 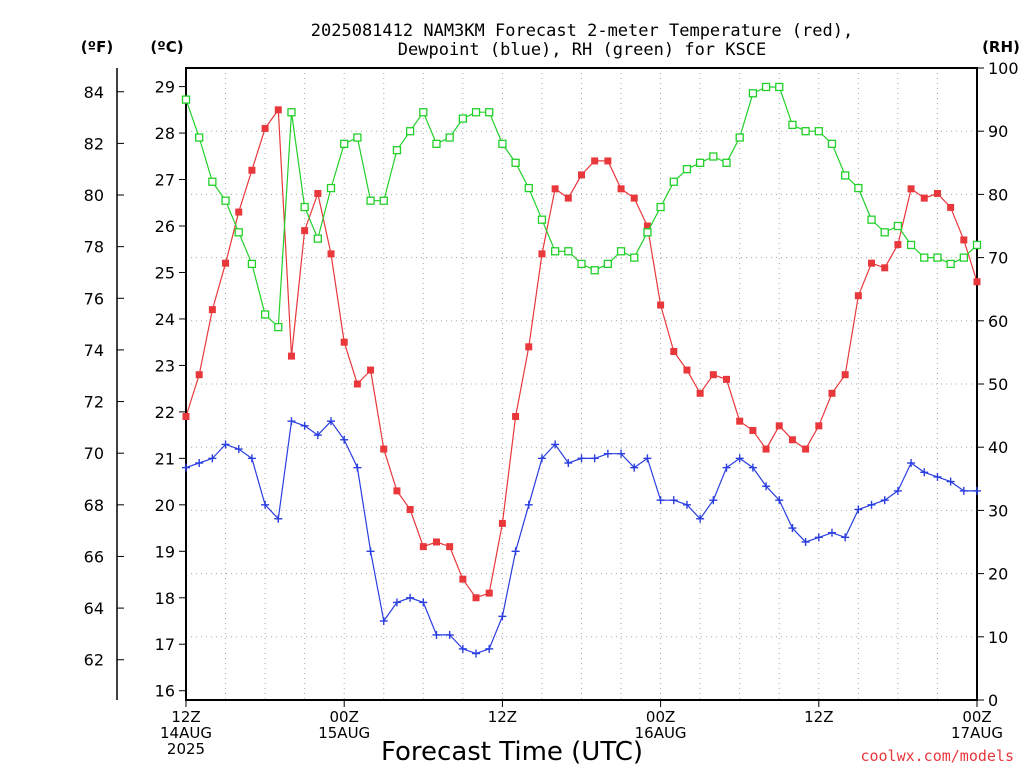 What do you see at coordinates (165, 598) in the screenshot?
I see `celsius-tick-label: 18` at bounding box center [165, 598].